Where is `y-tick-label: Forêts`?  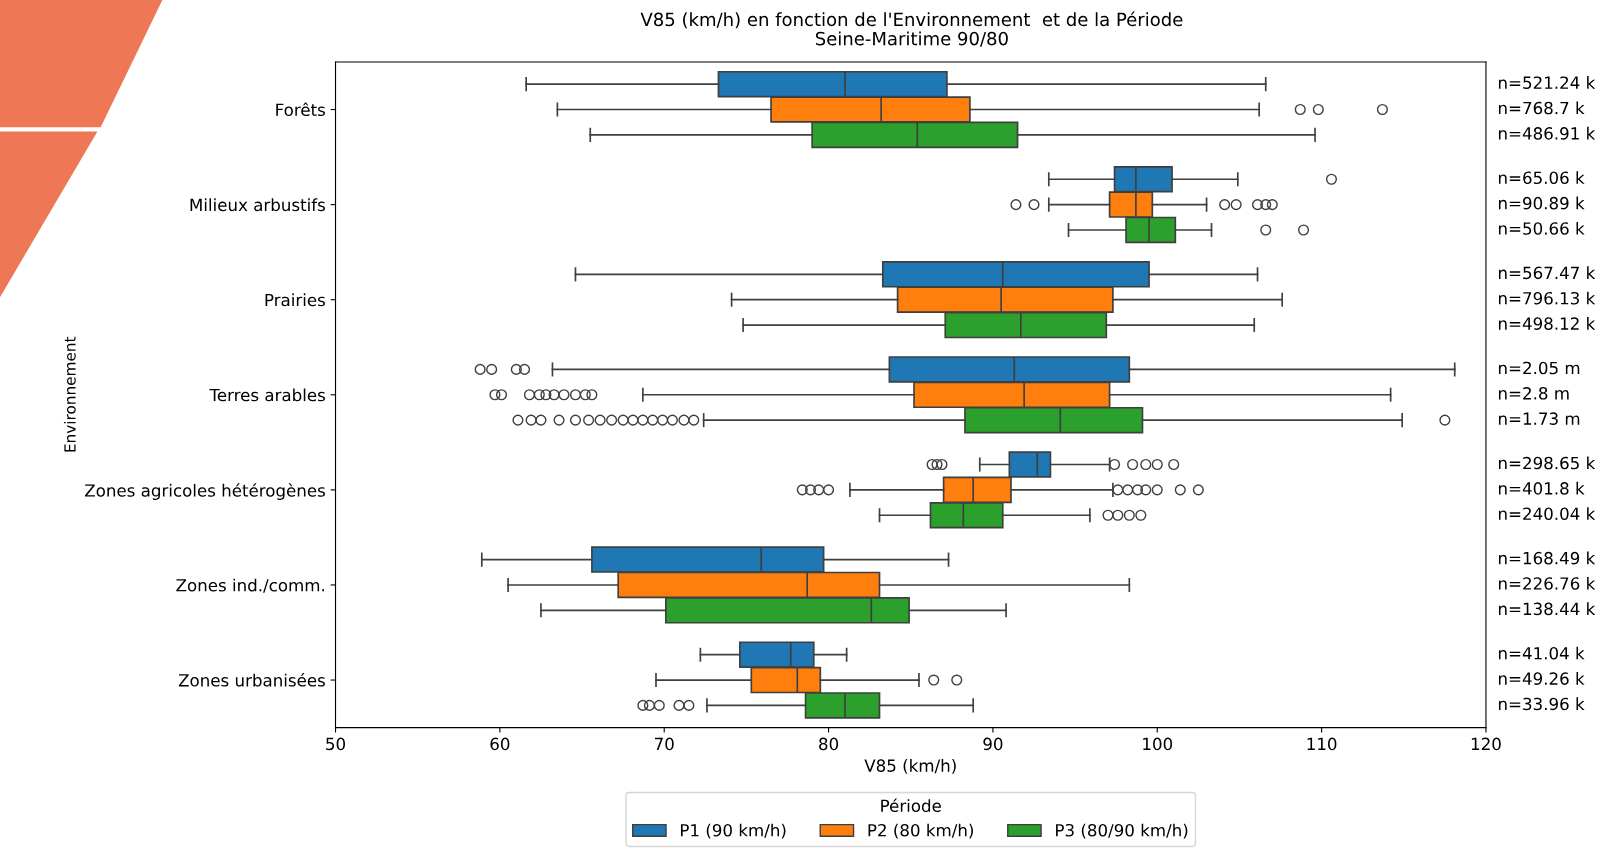
y-tick-label: Forêts is located at coordinates (300, 109).